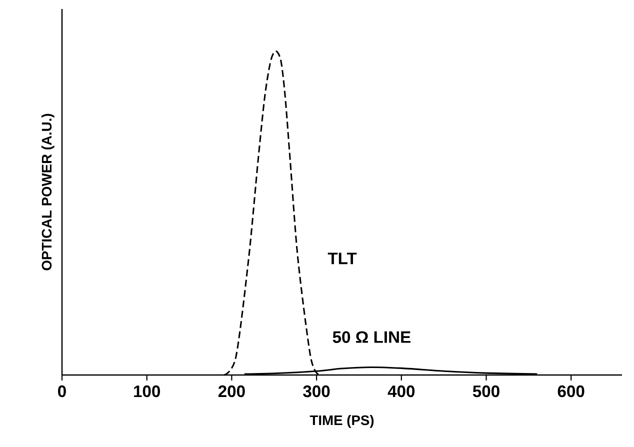  What do you see at coordinates (316, 391) in the screenshot?
I see `x-tick-label: 300` at bounding box center [316, 391].